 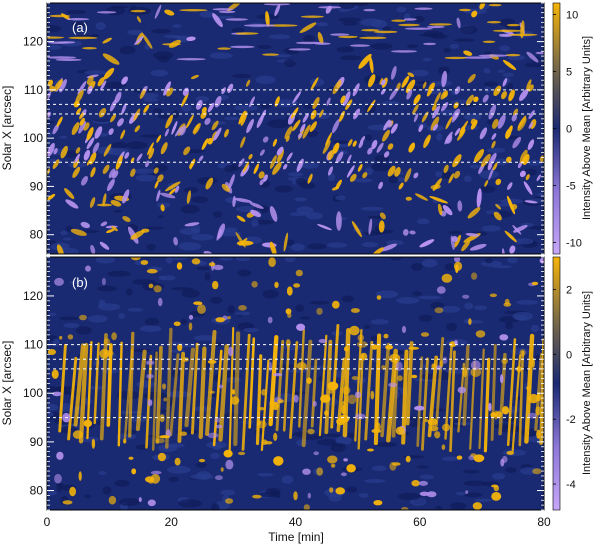 What do you see at coordinates (544, 522) in the screenshot?
I see `x-tick-label: 80` at bounding box center [544, 522].